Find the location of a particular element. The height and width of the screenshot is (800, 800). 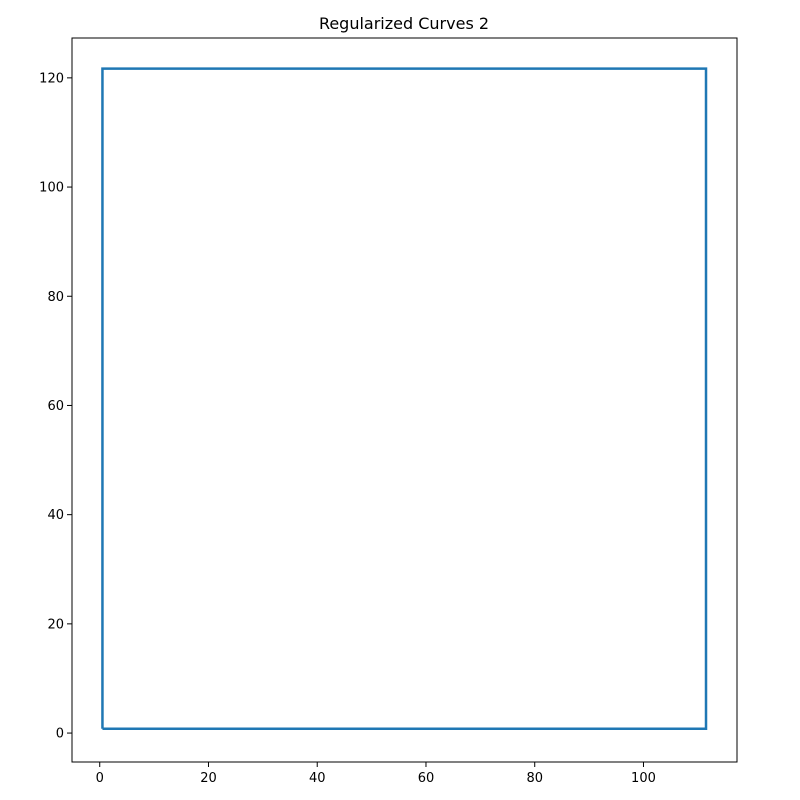

x-tick-label: 80 is located at coordinates (534, 778).